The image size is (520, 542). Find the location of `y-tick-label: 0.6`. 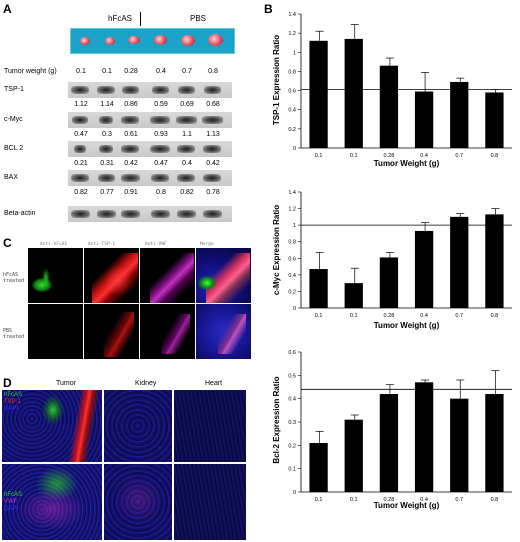

y-tick-label: 0.6 is located at coordinates (292, 92).